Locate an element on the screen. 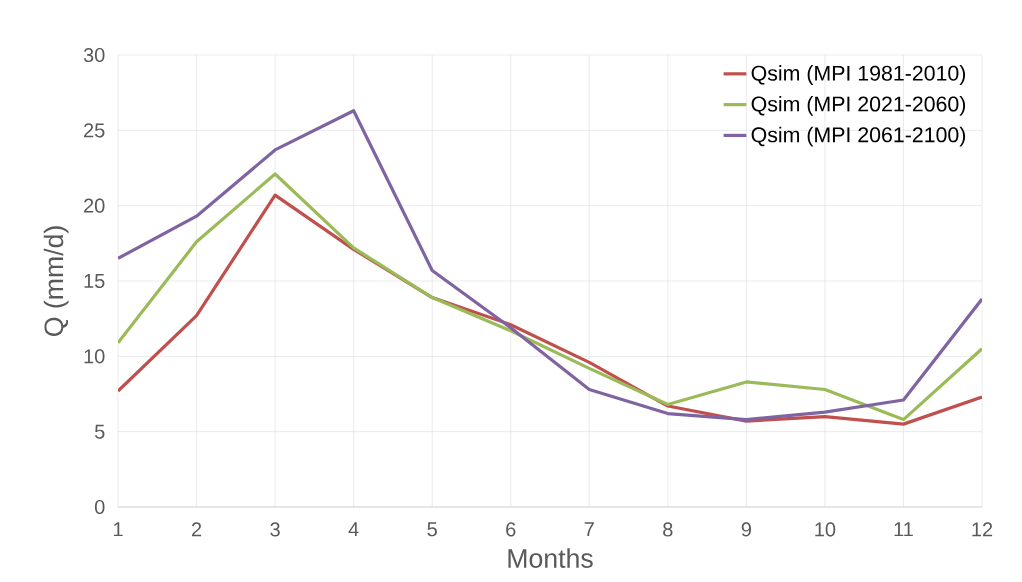  legend-label: Qsim (MPI 2061-2100) is located at coordinates (858, 136).